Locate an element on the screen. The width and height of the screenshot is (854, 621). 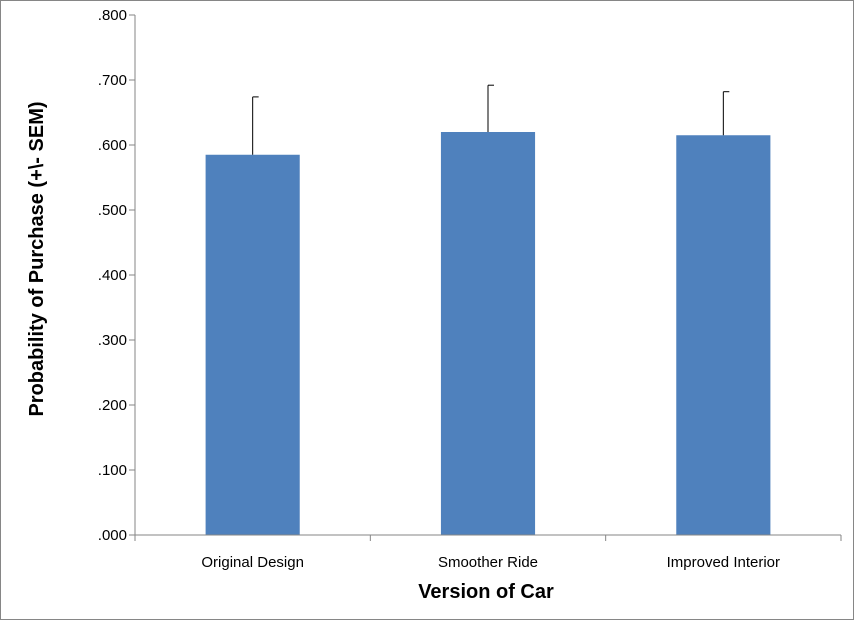
x-tick-label: Original Design is located at coordinates (252, 562).